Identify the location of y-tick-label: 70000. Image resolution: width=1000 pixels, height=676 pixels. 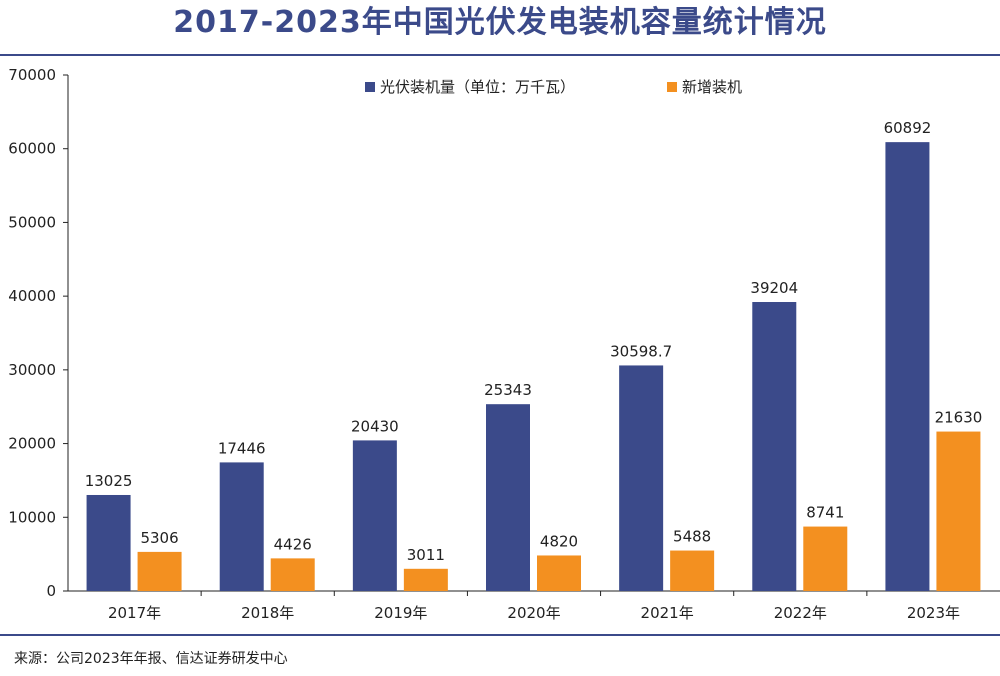
(32, 75).